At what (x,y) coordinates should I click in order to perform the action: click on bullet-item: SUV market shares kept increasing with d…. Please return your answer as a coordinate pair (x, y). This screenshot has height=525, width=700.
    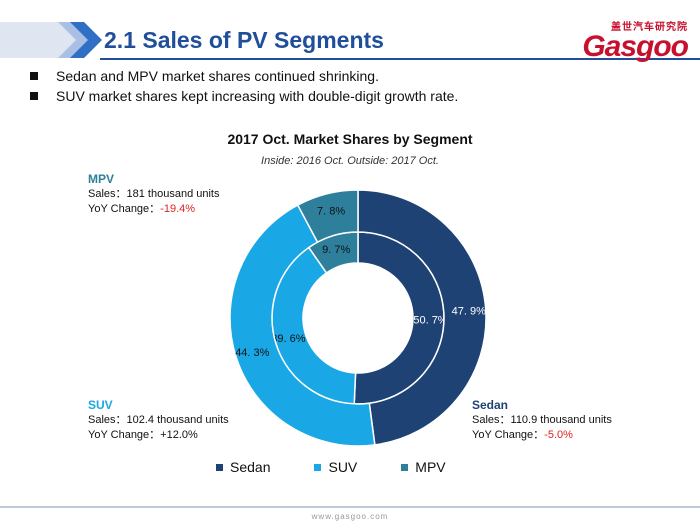
    Looking at the image, I should click on (244, 96).